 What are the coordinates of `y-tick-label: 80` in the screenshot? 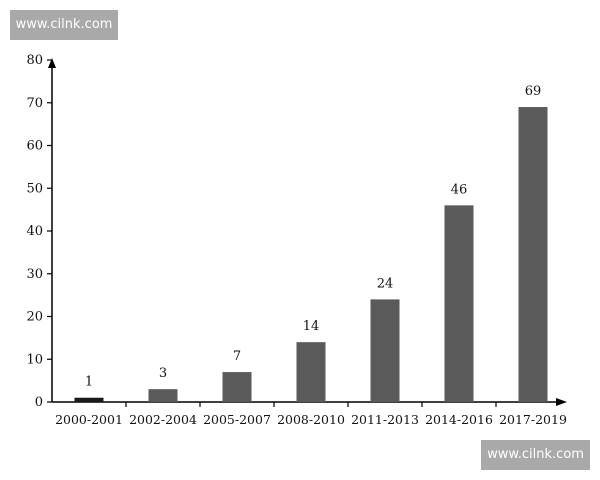 It's located at (34, 60).